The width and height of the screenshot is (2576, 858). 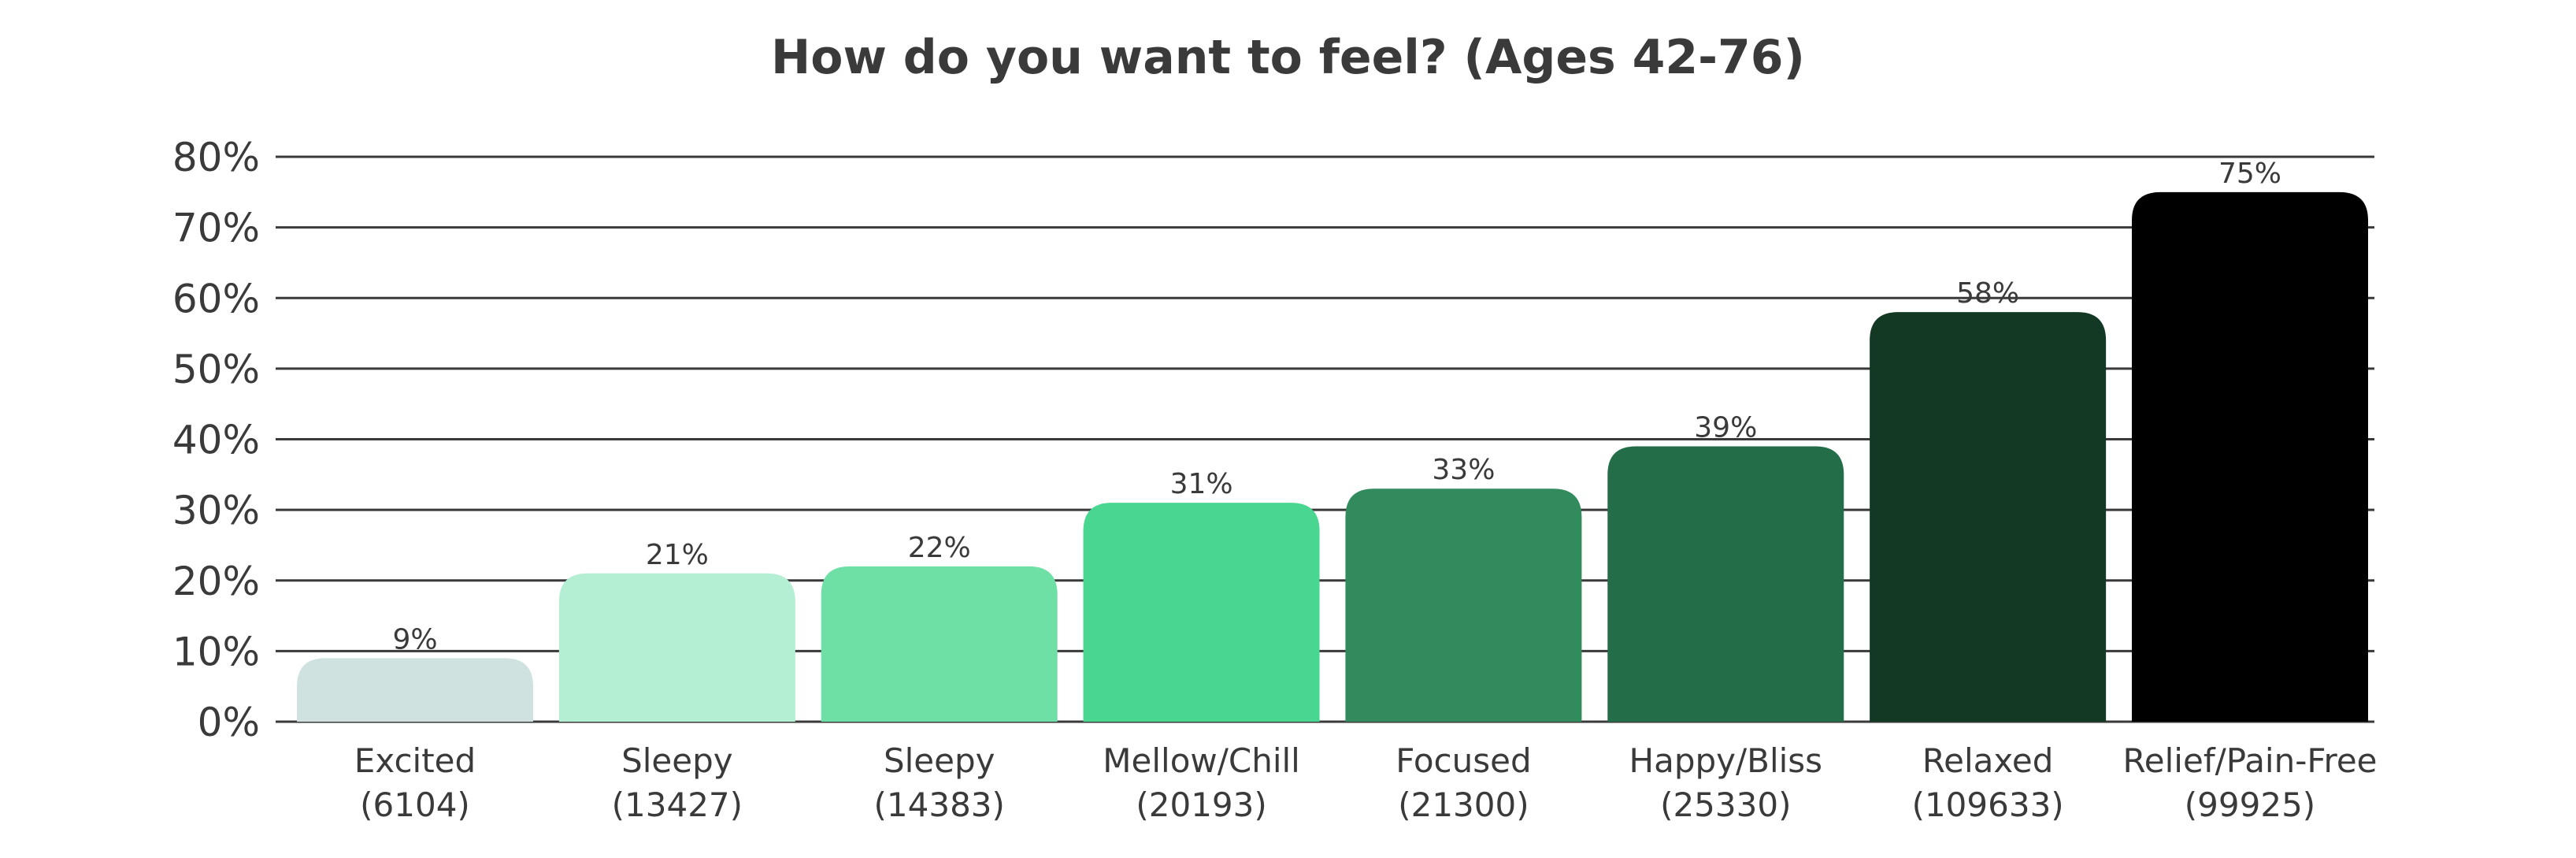 I want to click on y-tick-label: 0%, so click(x=229, y=722).